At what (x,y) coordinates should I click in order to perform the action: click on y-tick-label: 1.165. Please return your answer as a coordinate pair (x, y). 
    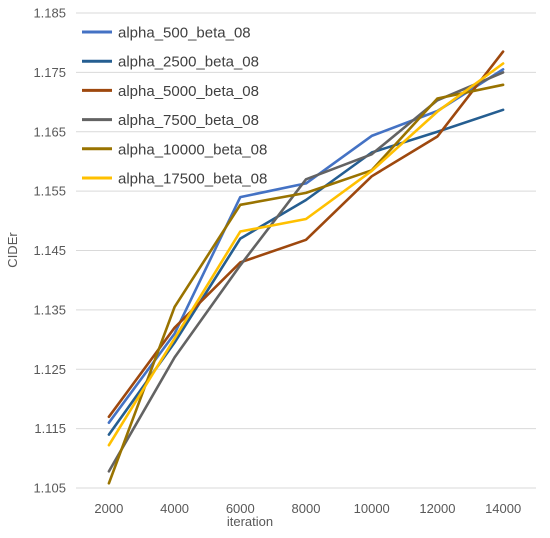
    Looking at the image, I should click on (49, 131).